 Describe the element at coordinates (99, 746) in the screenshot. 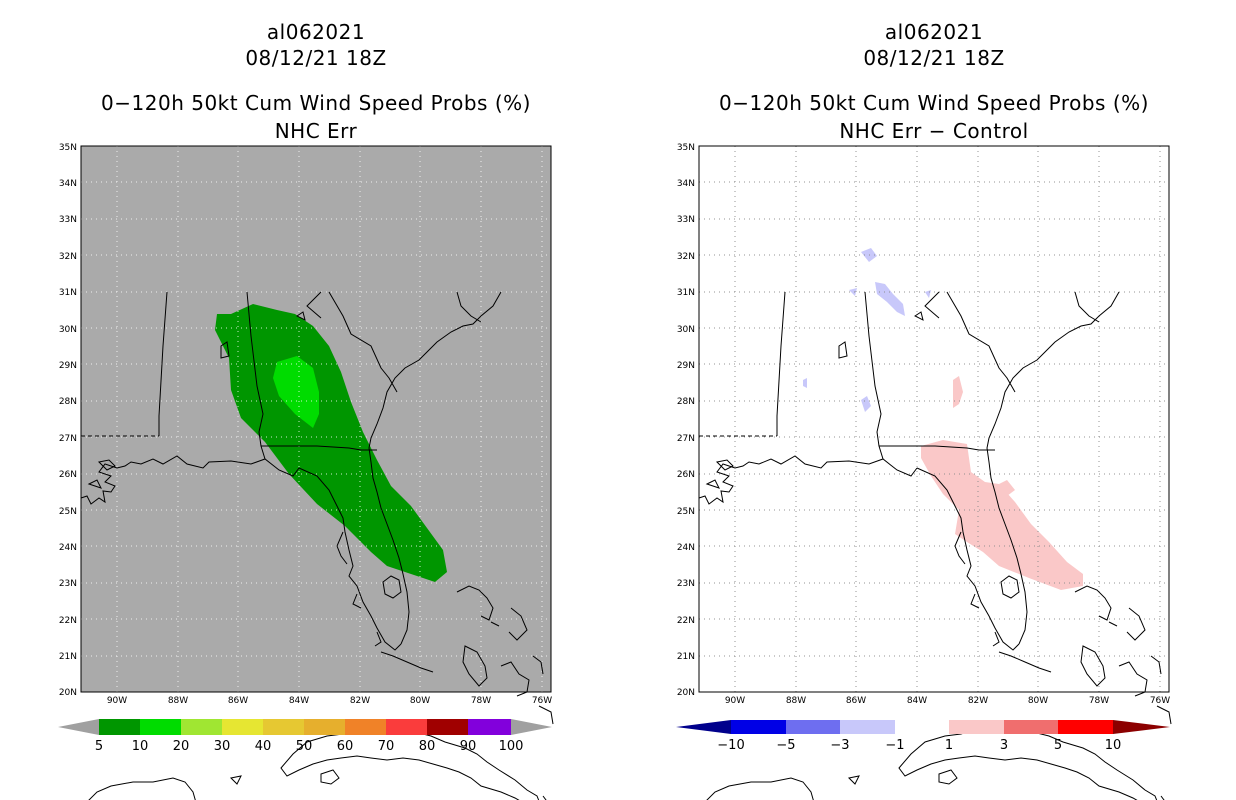

I see `left-colorbar-label: 5` at that location.